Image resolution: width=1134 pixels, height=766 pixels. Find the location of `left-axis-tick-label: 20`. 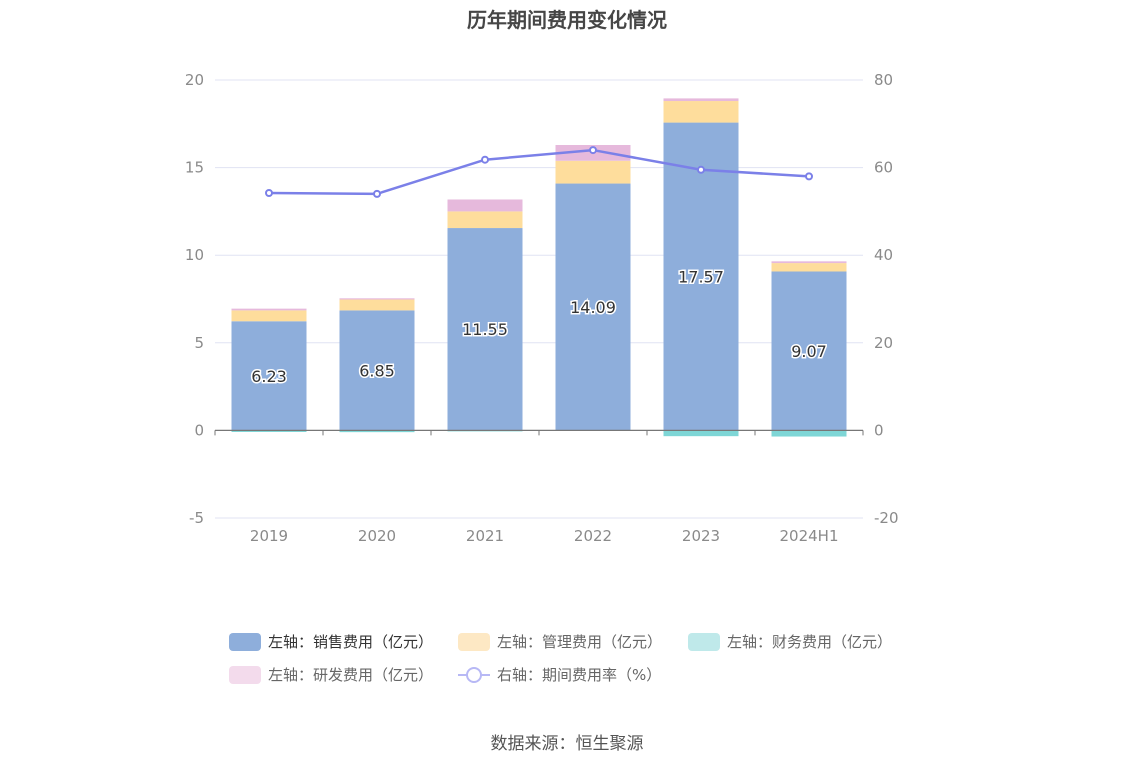

left-axis-tick-label: 20 is located at coordinates (194, 80).